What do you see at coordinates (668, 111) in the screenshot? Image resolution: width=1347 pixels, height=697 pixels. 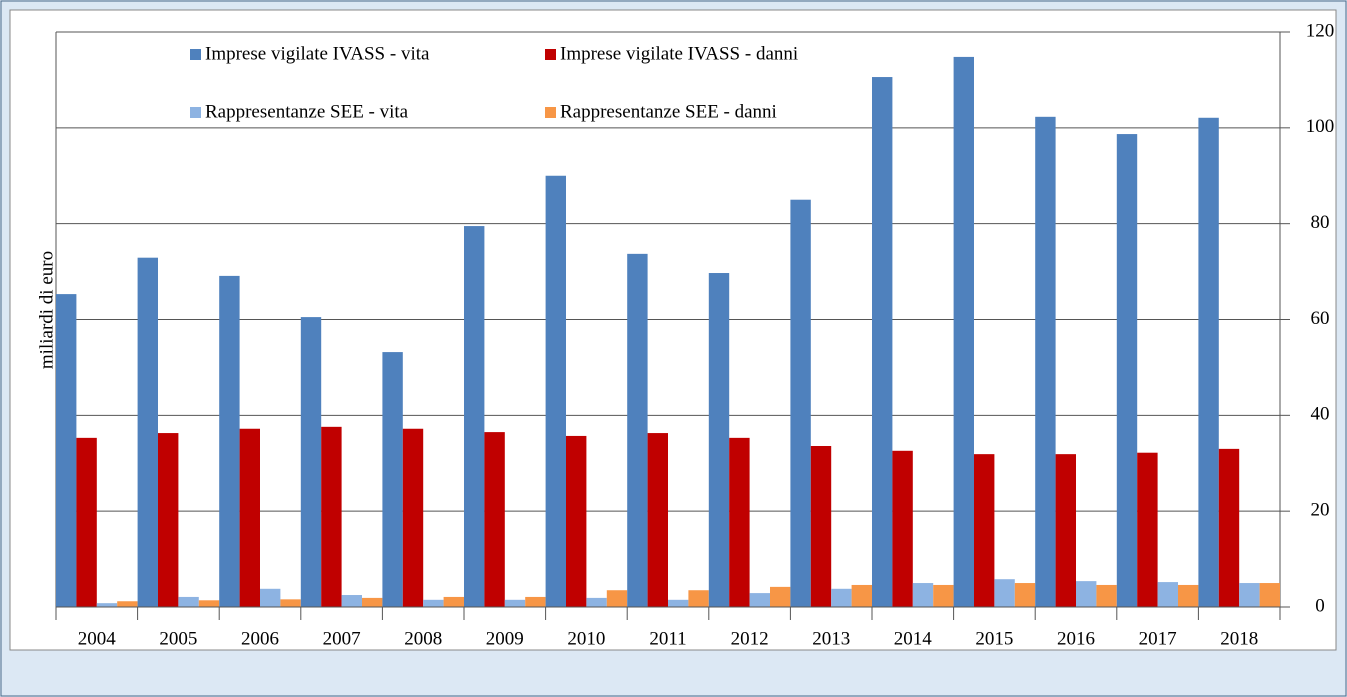 I see `legend-label: Rappresentanze SEE - danni` at bounding box center [668, 111].